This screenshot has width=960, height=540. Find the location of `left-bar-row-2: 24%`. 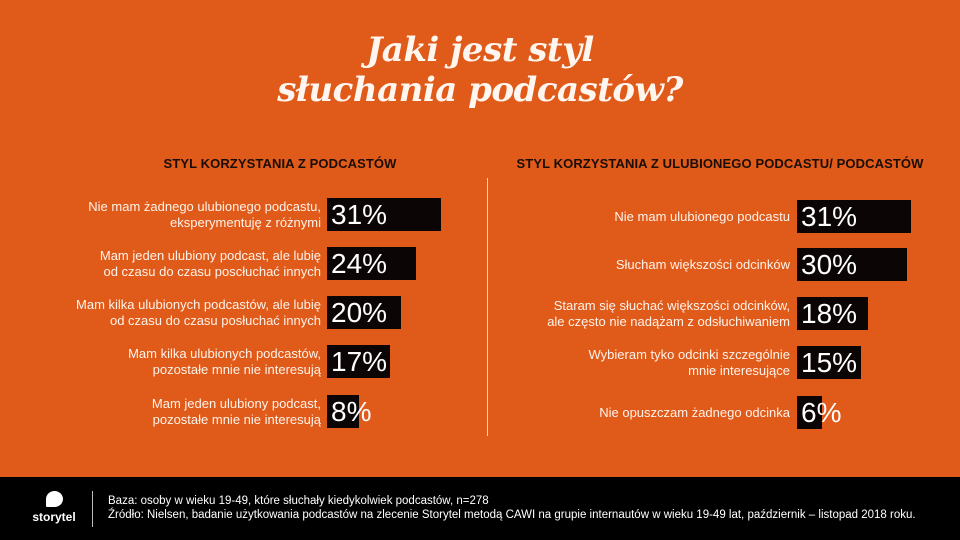

left-bar-row-2: 24% is located at coordinates (387, 264).